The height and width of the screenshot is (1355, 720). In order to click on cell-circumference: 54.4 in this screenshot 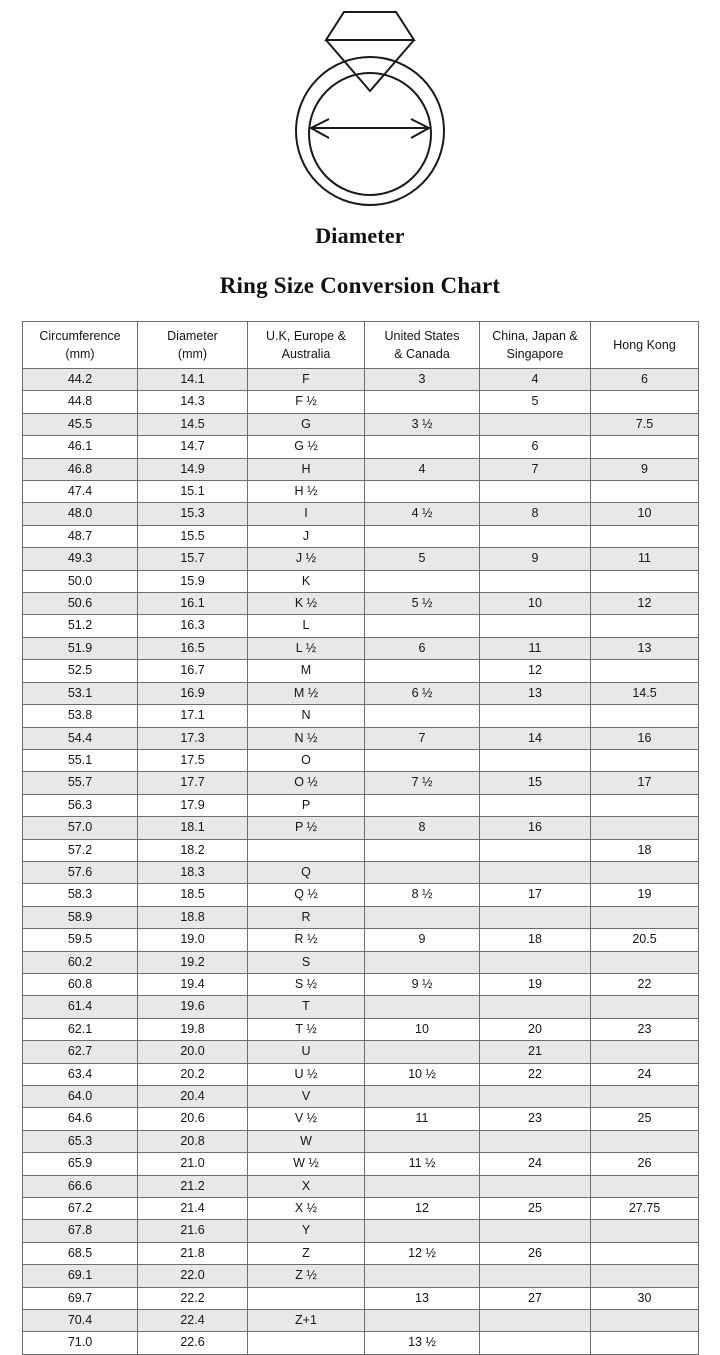, I will do `click(80, 738)`.